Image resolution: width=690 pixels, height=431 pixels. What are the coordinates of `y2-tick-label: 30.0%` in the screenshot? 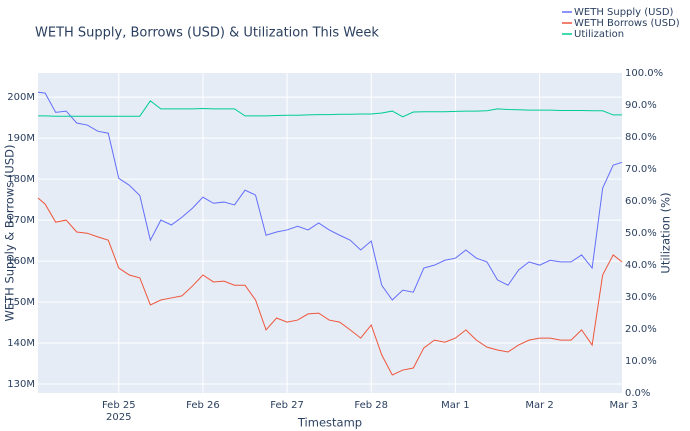 It's located at (641, 297).